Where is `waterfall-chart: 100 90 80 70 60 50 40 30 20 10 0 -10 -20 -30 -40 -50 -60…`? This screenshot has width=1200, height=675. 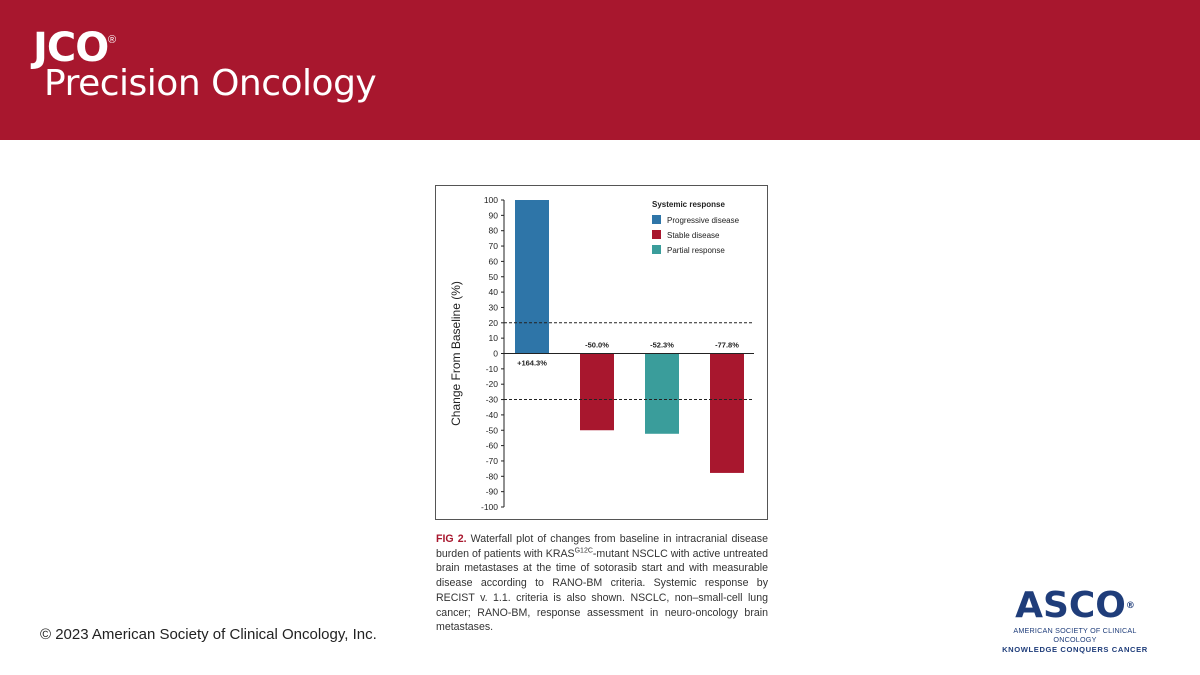 waterfall-chart: 100 90 80 70 60 50 40 30 20 10 0 -10 -20 -30 -40 -50 -60… is located at coordinates (601, 352).